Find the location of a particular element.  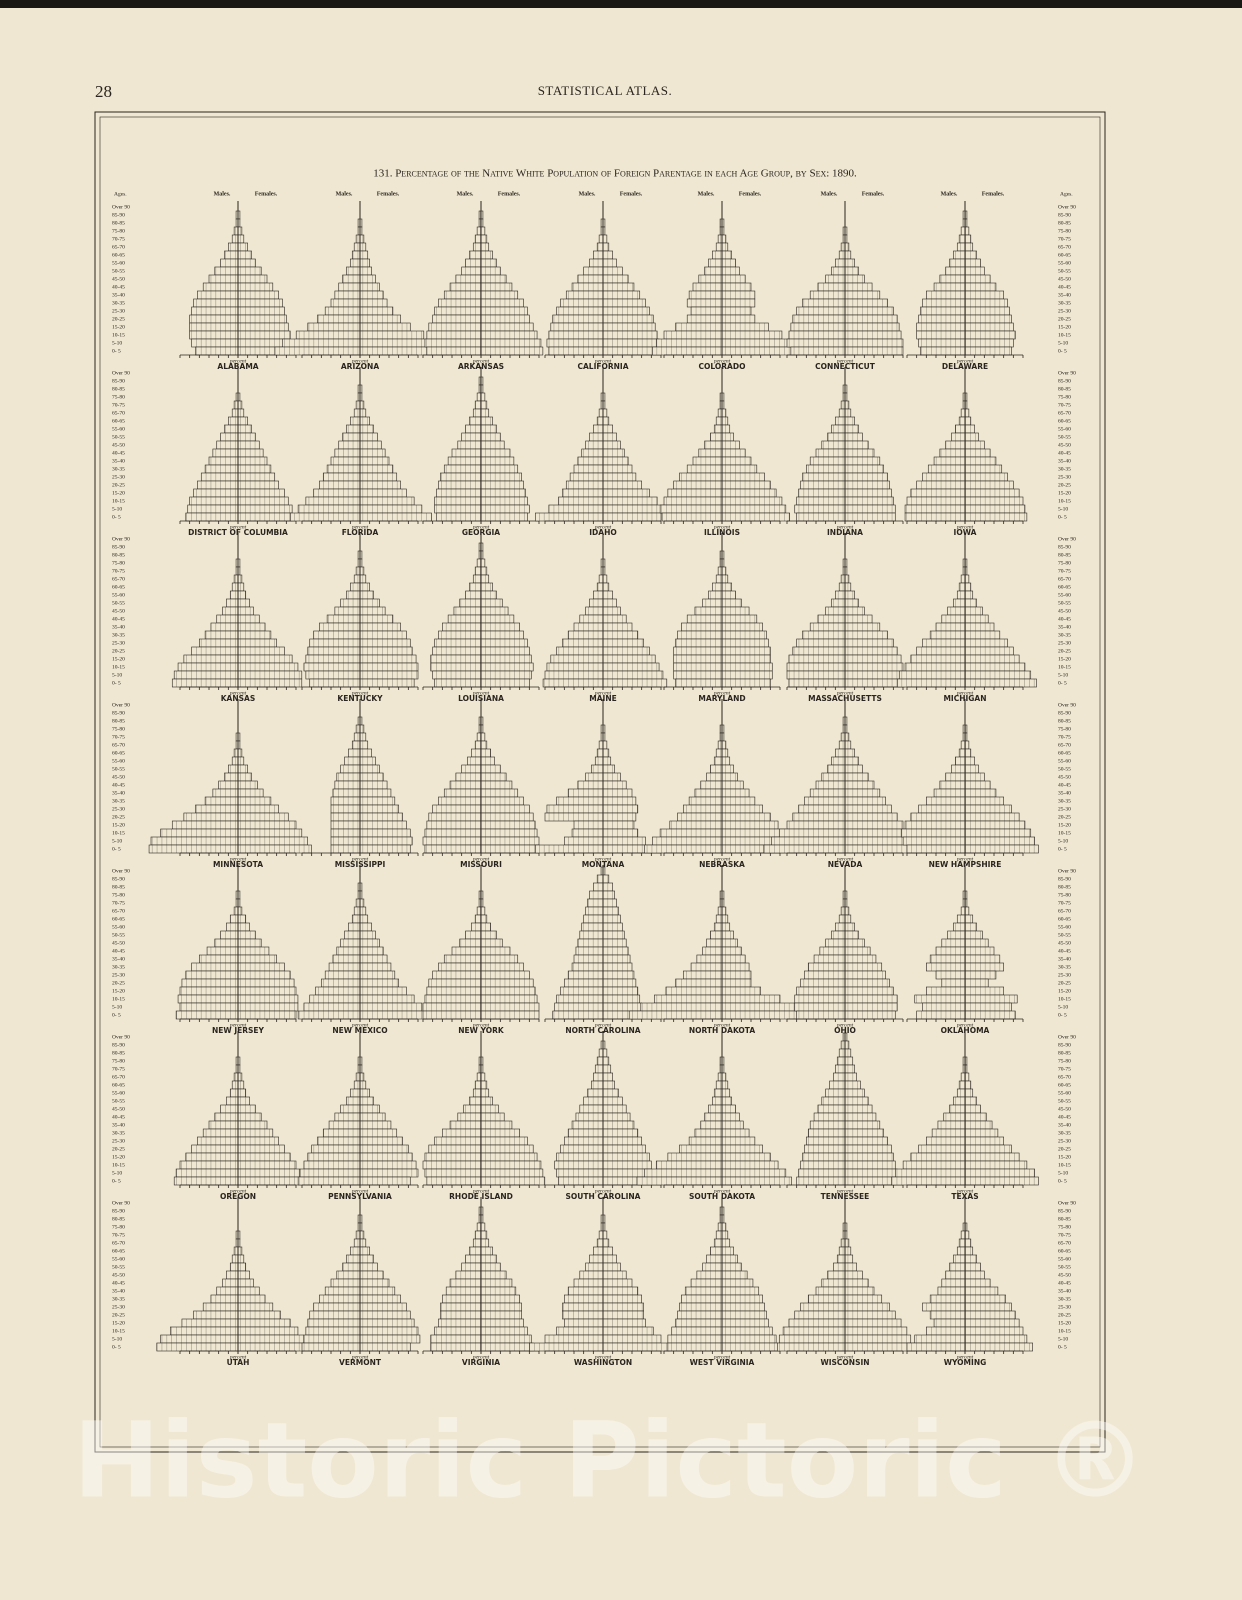

age-label: 15-20 is located at coordinates (1064, 327).